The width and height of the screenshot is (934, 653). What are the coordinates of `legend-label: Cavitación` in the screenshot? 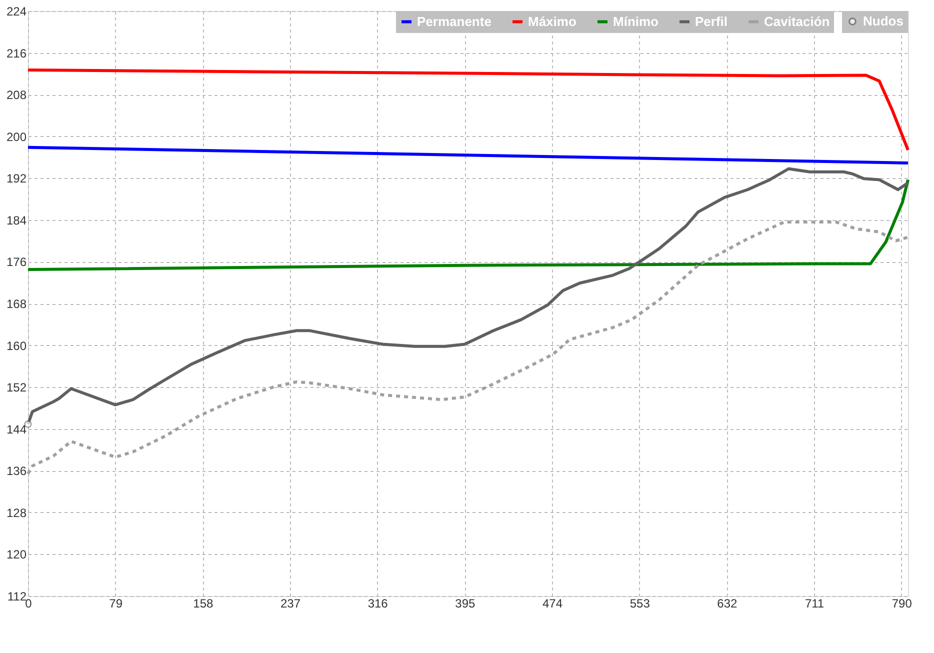 It's located at (797, 21).